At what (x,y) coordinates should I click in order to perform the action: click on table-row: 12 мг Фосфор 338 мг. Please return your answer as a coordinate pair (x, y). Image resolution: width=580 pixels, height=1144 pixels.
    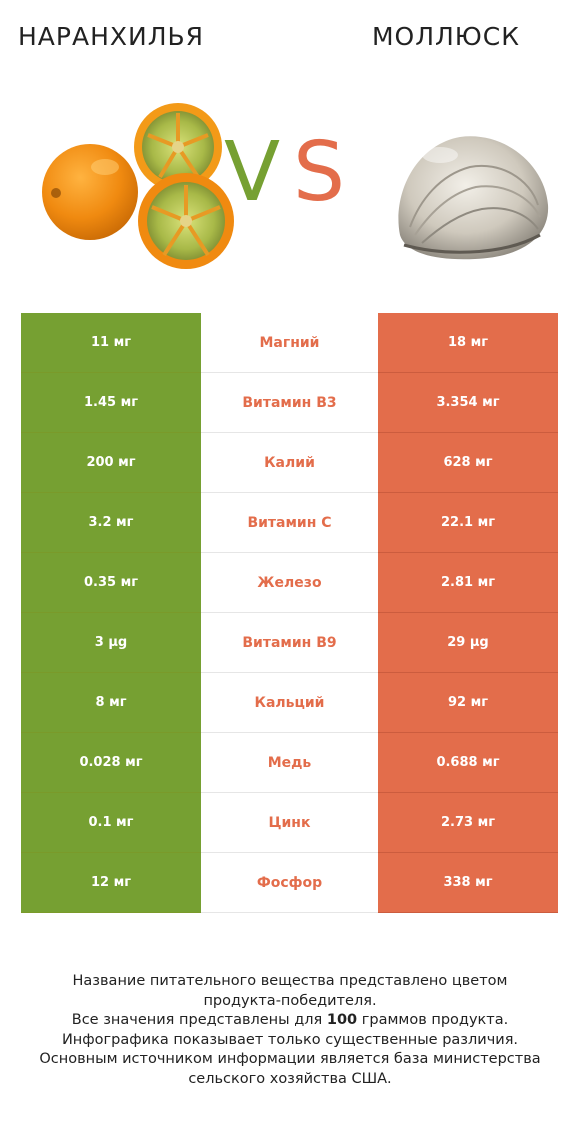
    Looking at the image, I should click on (289, 883).